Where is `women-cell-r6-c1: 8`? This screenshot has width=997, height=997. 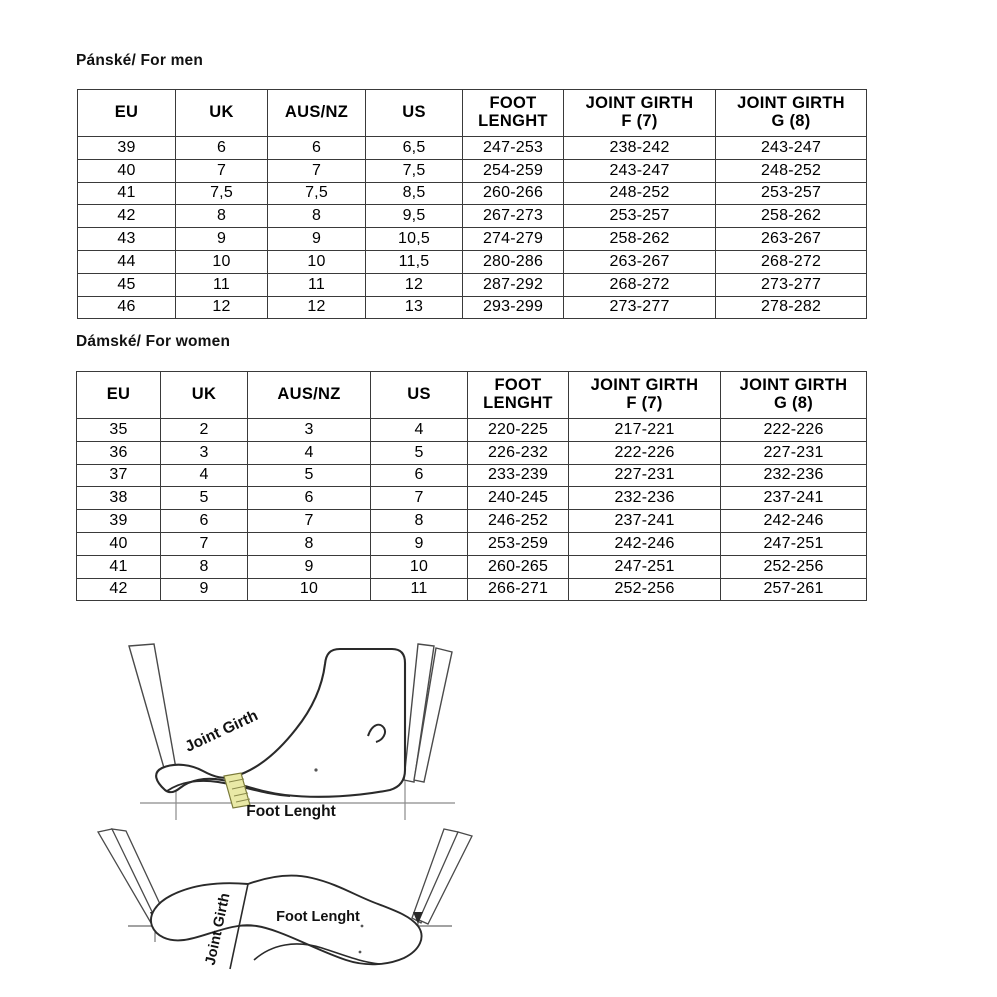
women-cell-r6-c1: 8 is located at coordinates (204, 566).